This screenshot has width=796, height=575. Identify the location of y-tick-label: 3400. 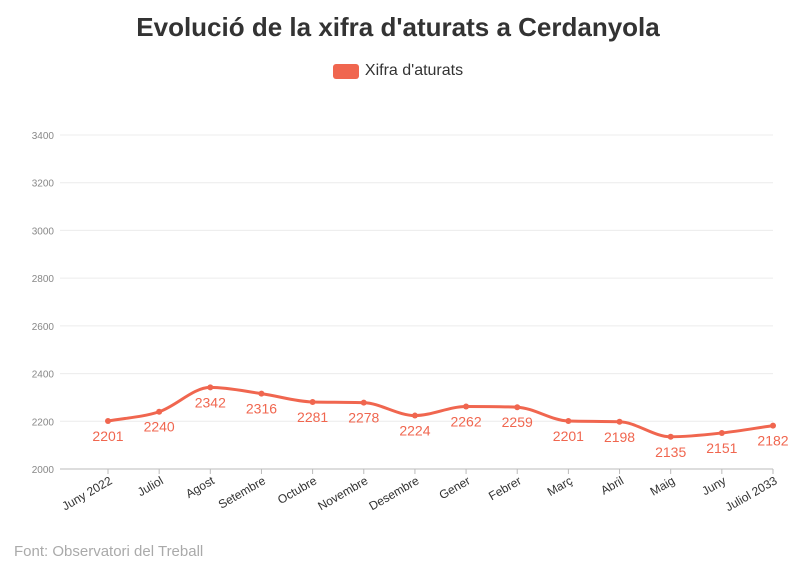
(43, 136).